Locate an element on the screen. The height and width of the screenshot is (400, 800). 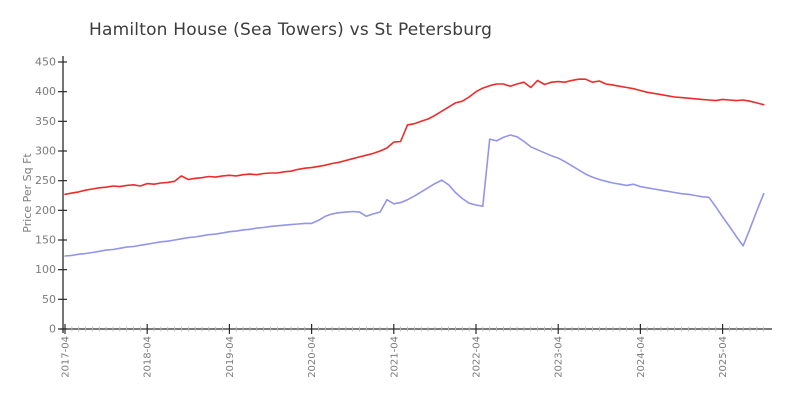
x-tick-label: 2021-04 is located at coordinates (394, 357).